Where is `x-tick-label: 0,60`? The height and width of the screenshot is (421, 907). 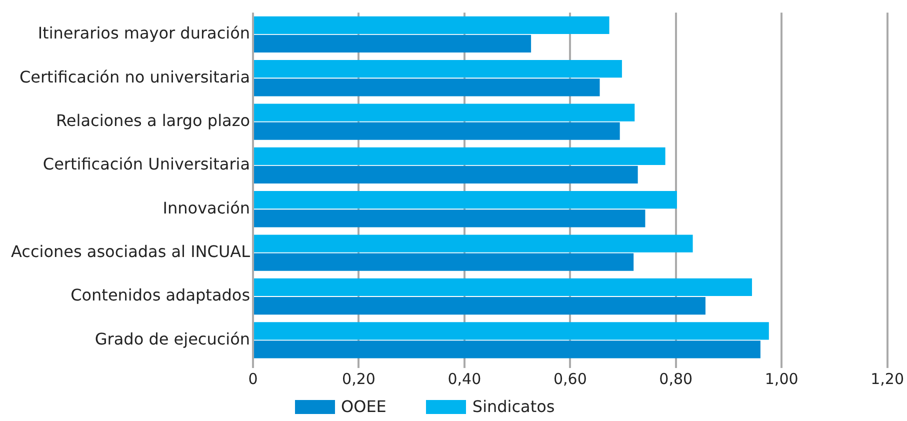
x-tick-label: 0,60 is located at coordinates (570, 379).